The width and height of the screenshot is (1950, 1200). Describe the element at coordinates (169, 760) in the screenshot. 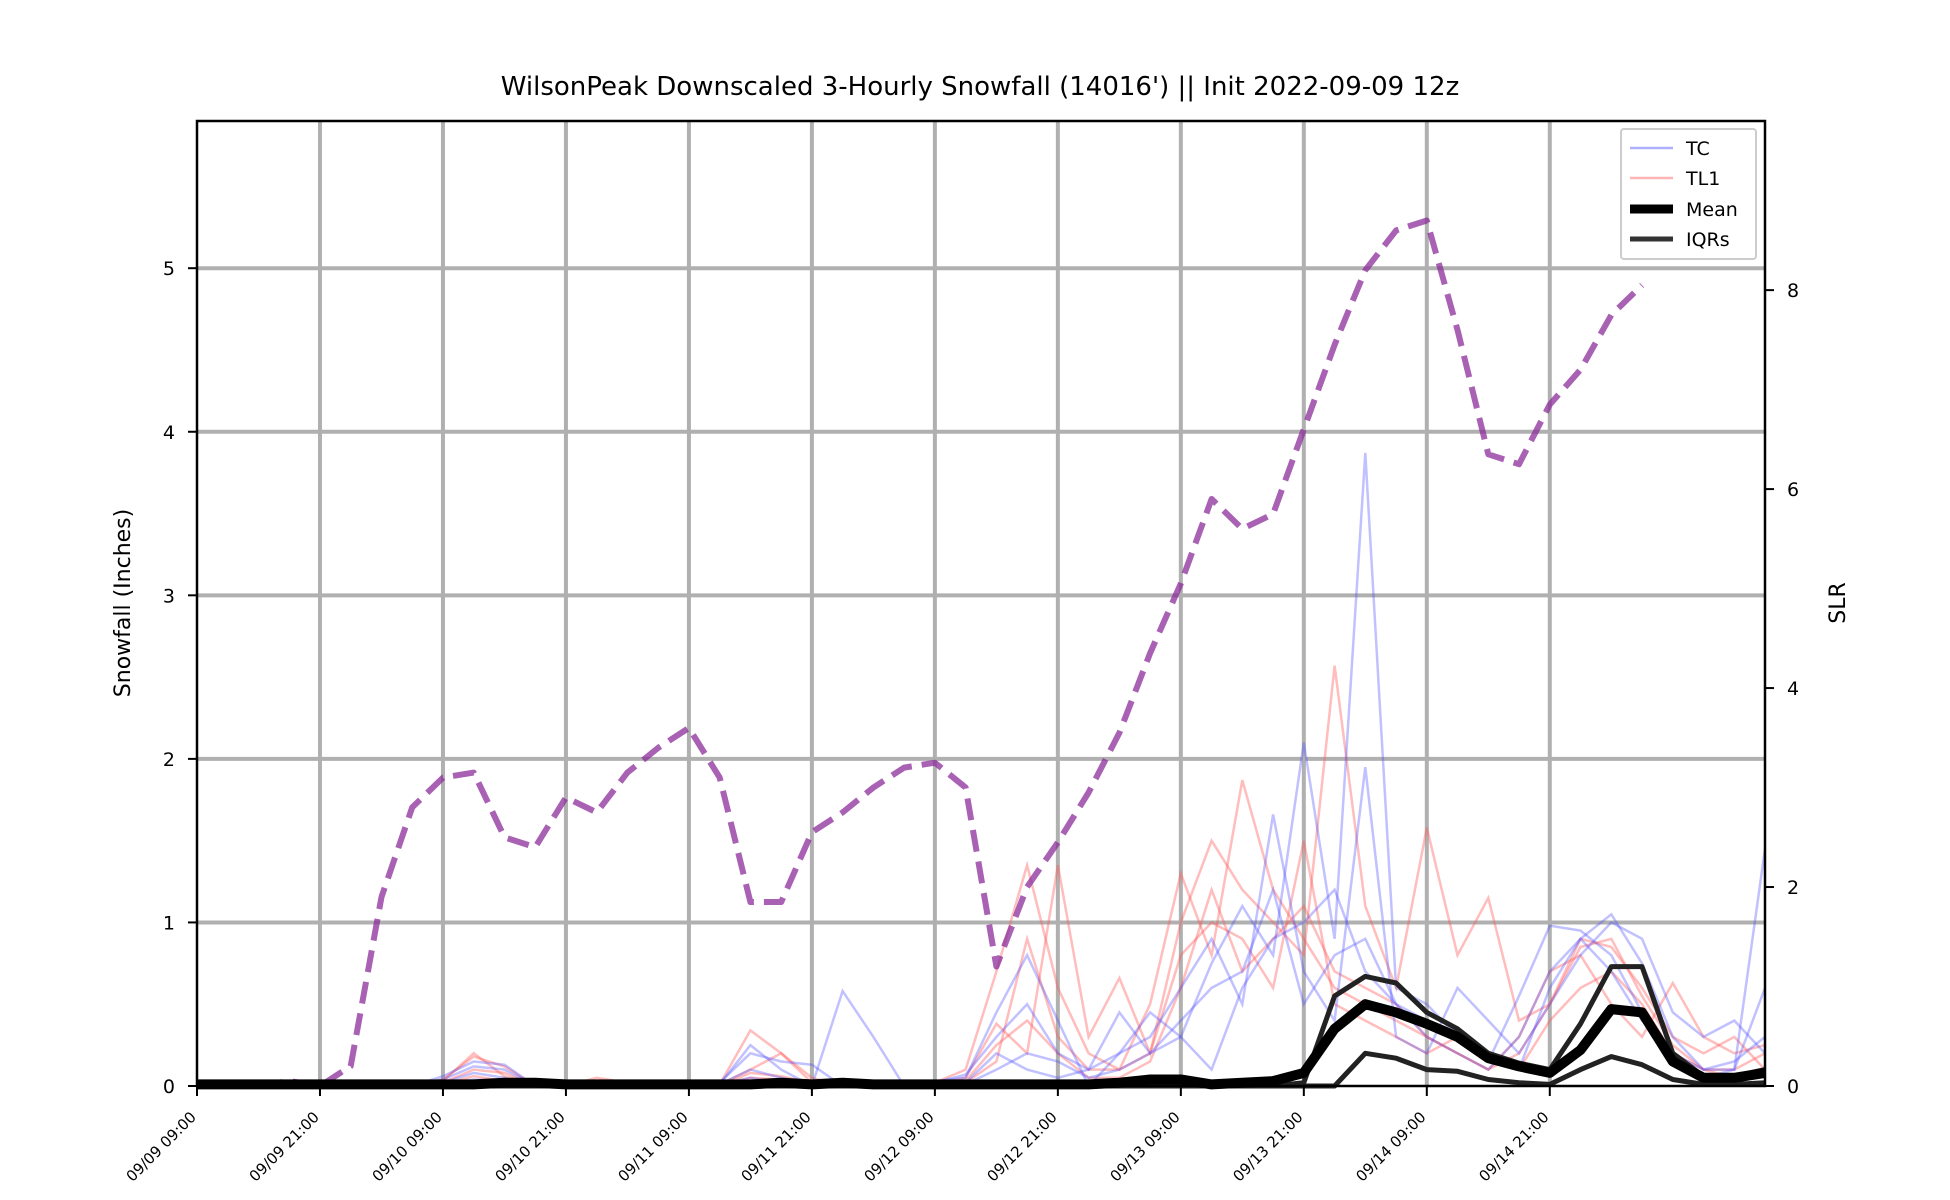

I see `y-tick-label-2: 2` at that location.